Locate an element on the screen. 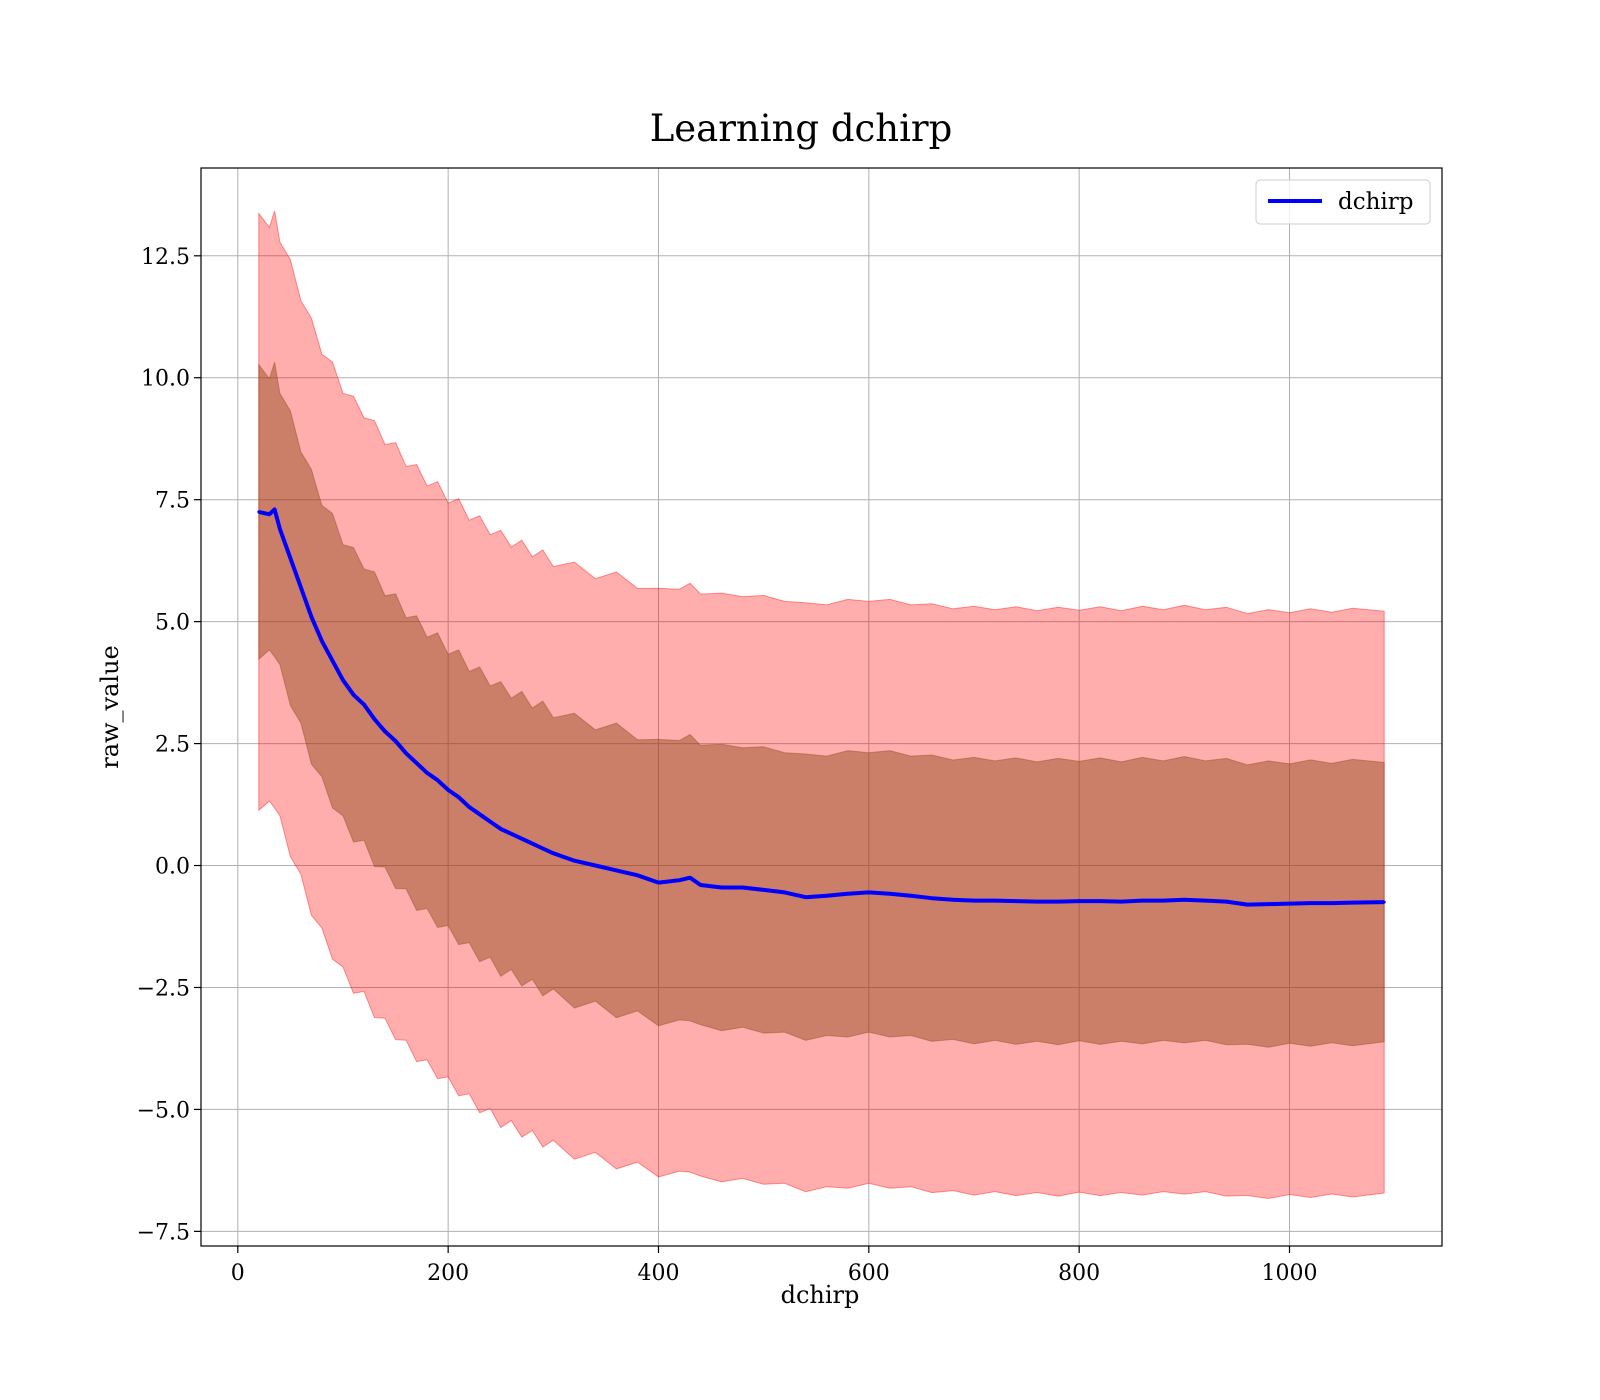  x-axis-label: dchirp is located at coordinates (820, 1295).